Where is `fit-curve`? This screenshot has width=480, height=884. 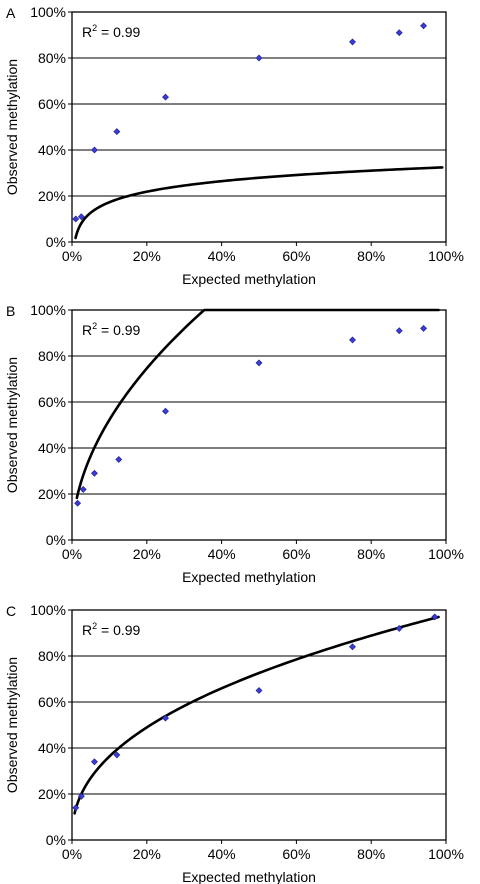 fit-curve is located at coordinates (259, 203).